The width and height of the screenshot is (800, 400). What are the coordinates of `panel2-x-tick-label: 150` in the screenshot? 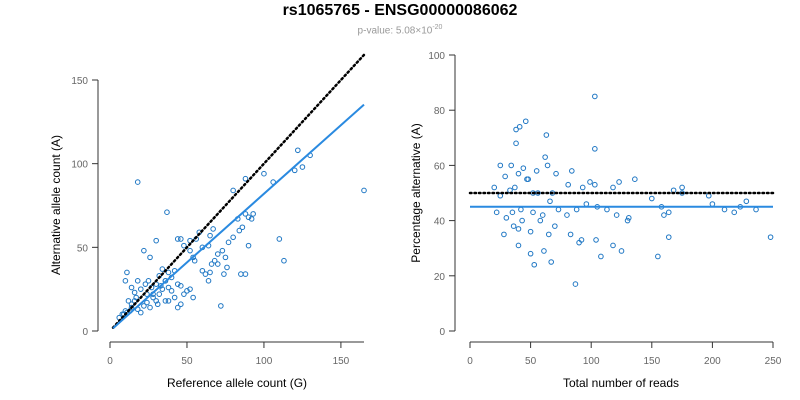 It's located at (651, 361).